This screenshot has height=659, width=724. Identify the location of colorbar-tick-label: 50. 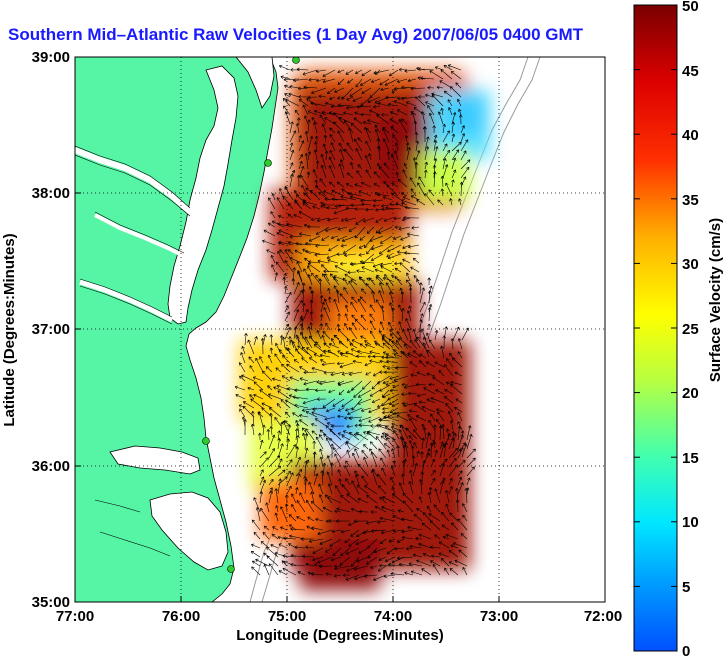
(690, 7).